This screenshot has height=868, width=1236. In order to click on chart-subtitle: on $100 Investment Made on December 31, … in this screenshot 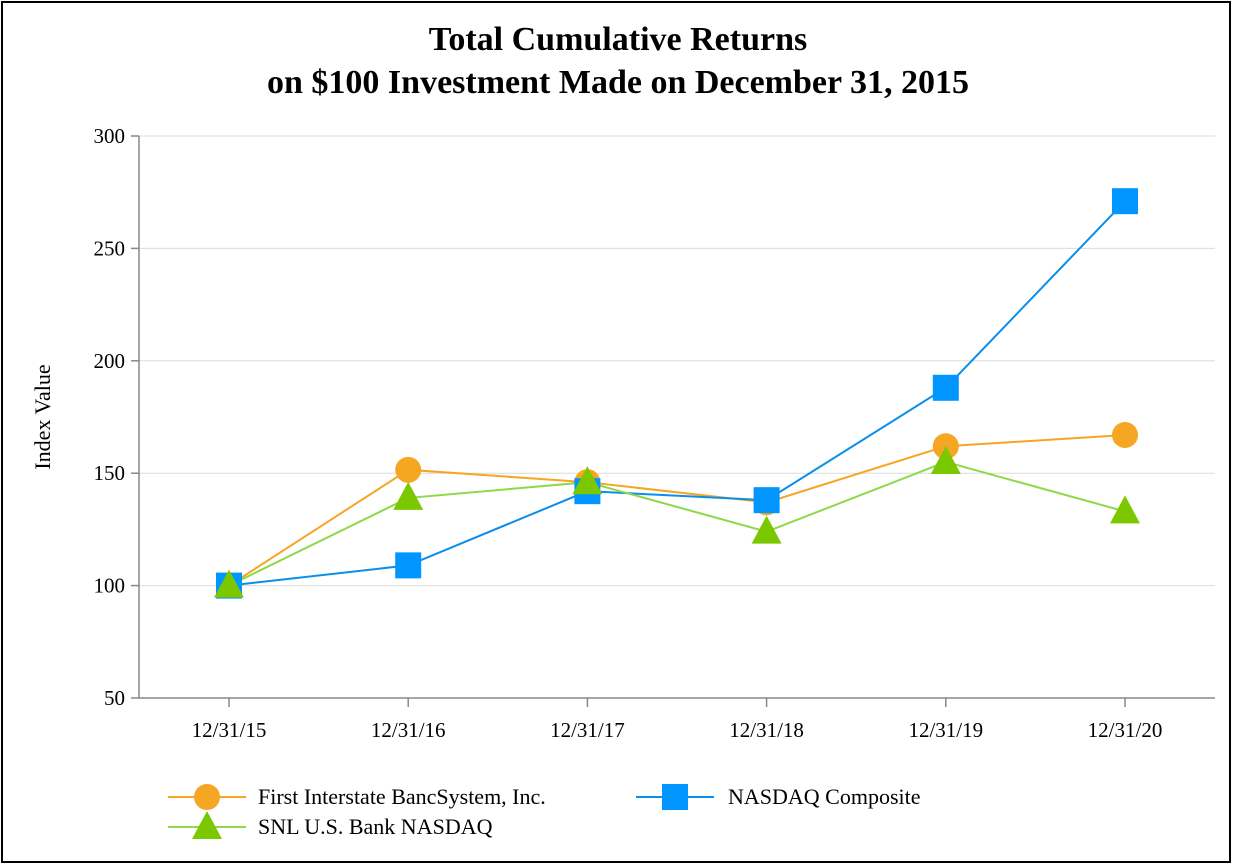, I will do `click(618, 82)`.